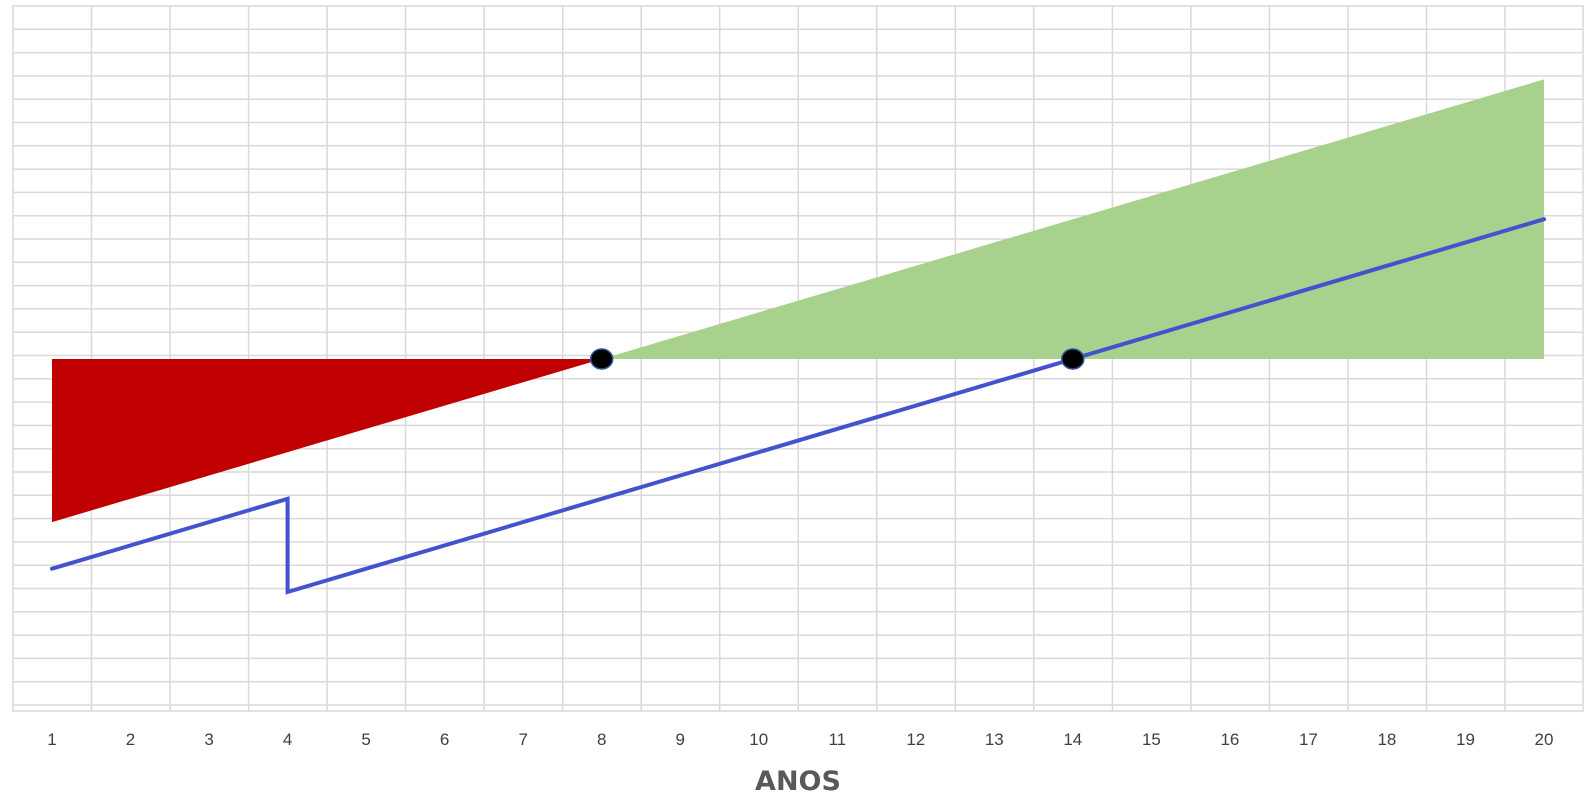  What do you see at coordinates (1072, 739) in the screenshot?
I see `x-tick-label: 14` at bounding box center [1072, 739].